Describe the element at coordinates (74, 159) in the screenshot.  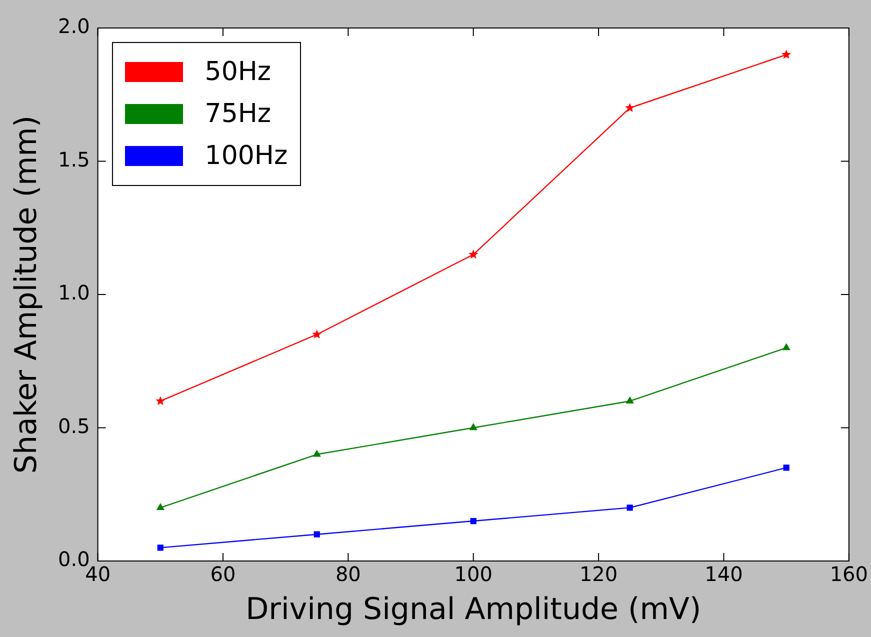
I see `y-tick-label: 1.5` at that location.